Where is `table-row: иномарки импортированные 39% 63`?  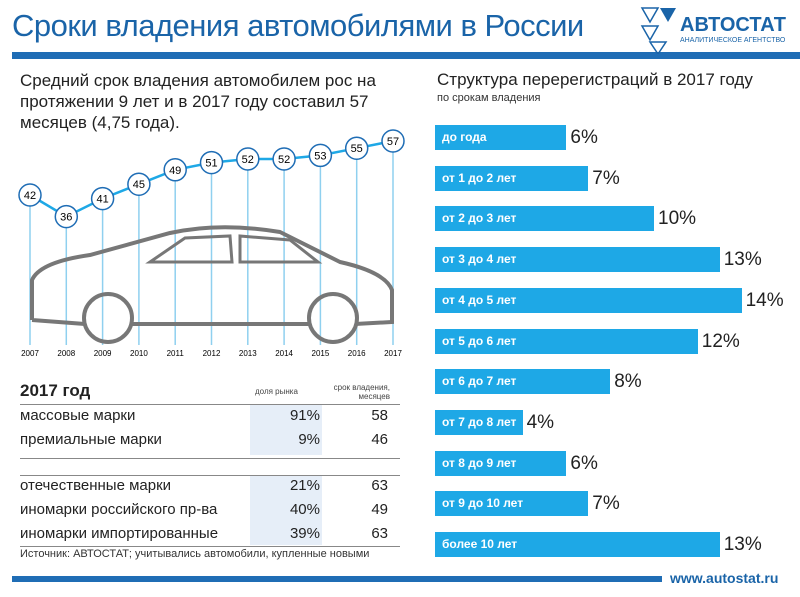
table-row: иномарки импортированные 39% 63 is located at coordinates (210, 536).